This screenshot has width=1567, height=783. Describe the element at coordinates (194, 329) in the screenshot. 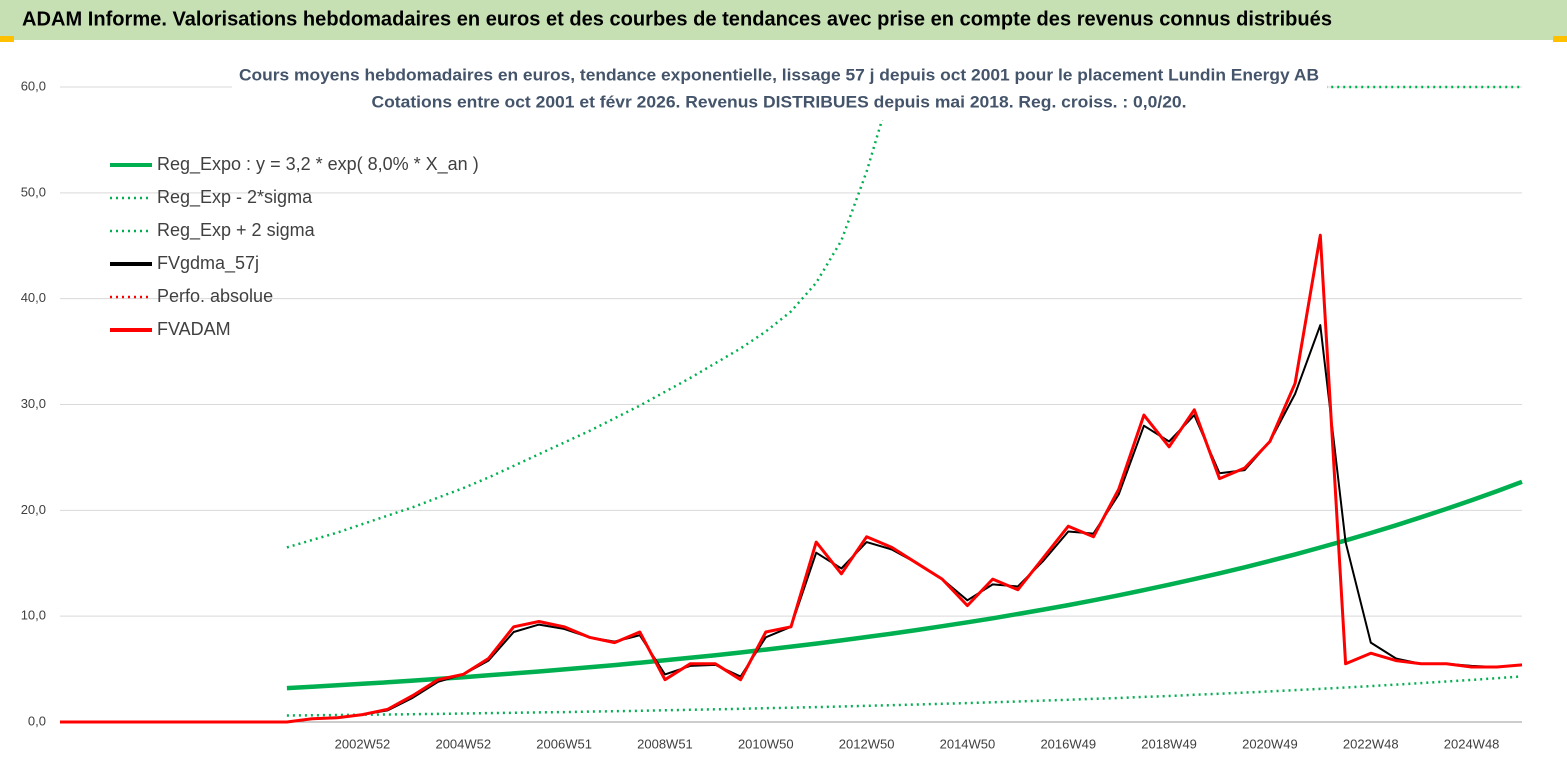

I see `legend-label: FVADAM` at that location.